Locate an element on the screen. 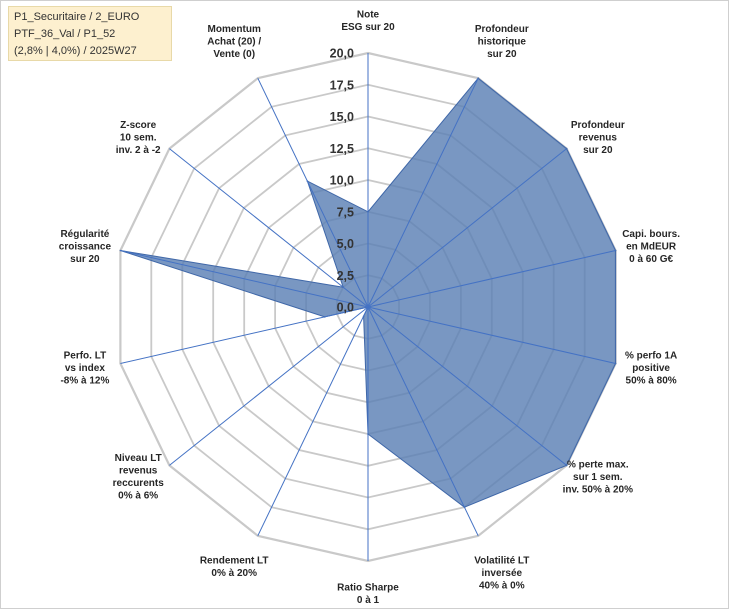 This screenshot has width=729, height=609. tick-label-5: 12,5 is located at coordinates (342, 149).